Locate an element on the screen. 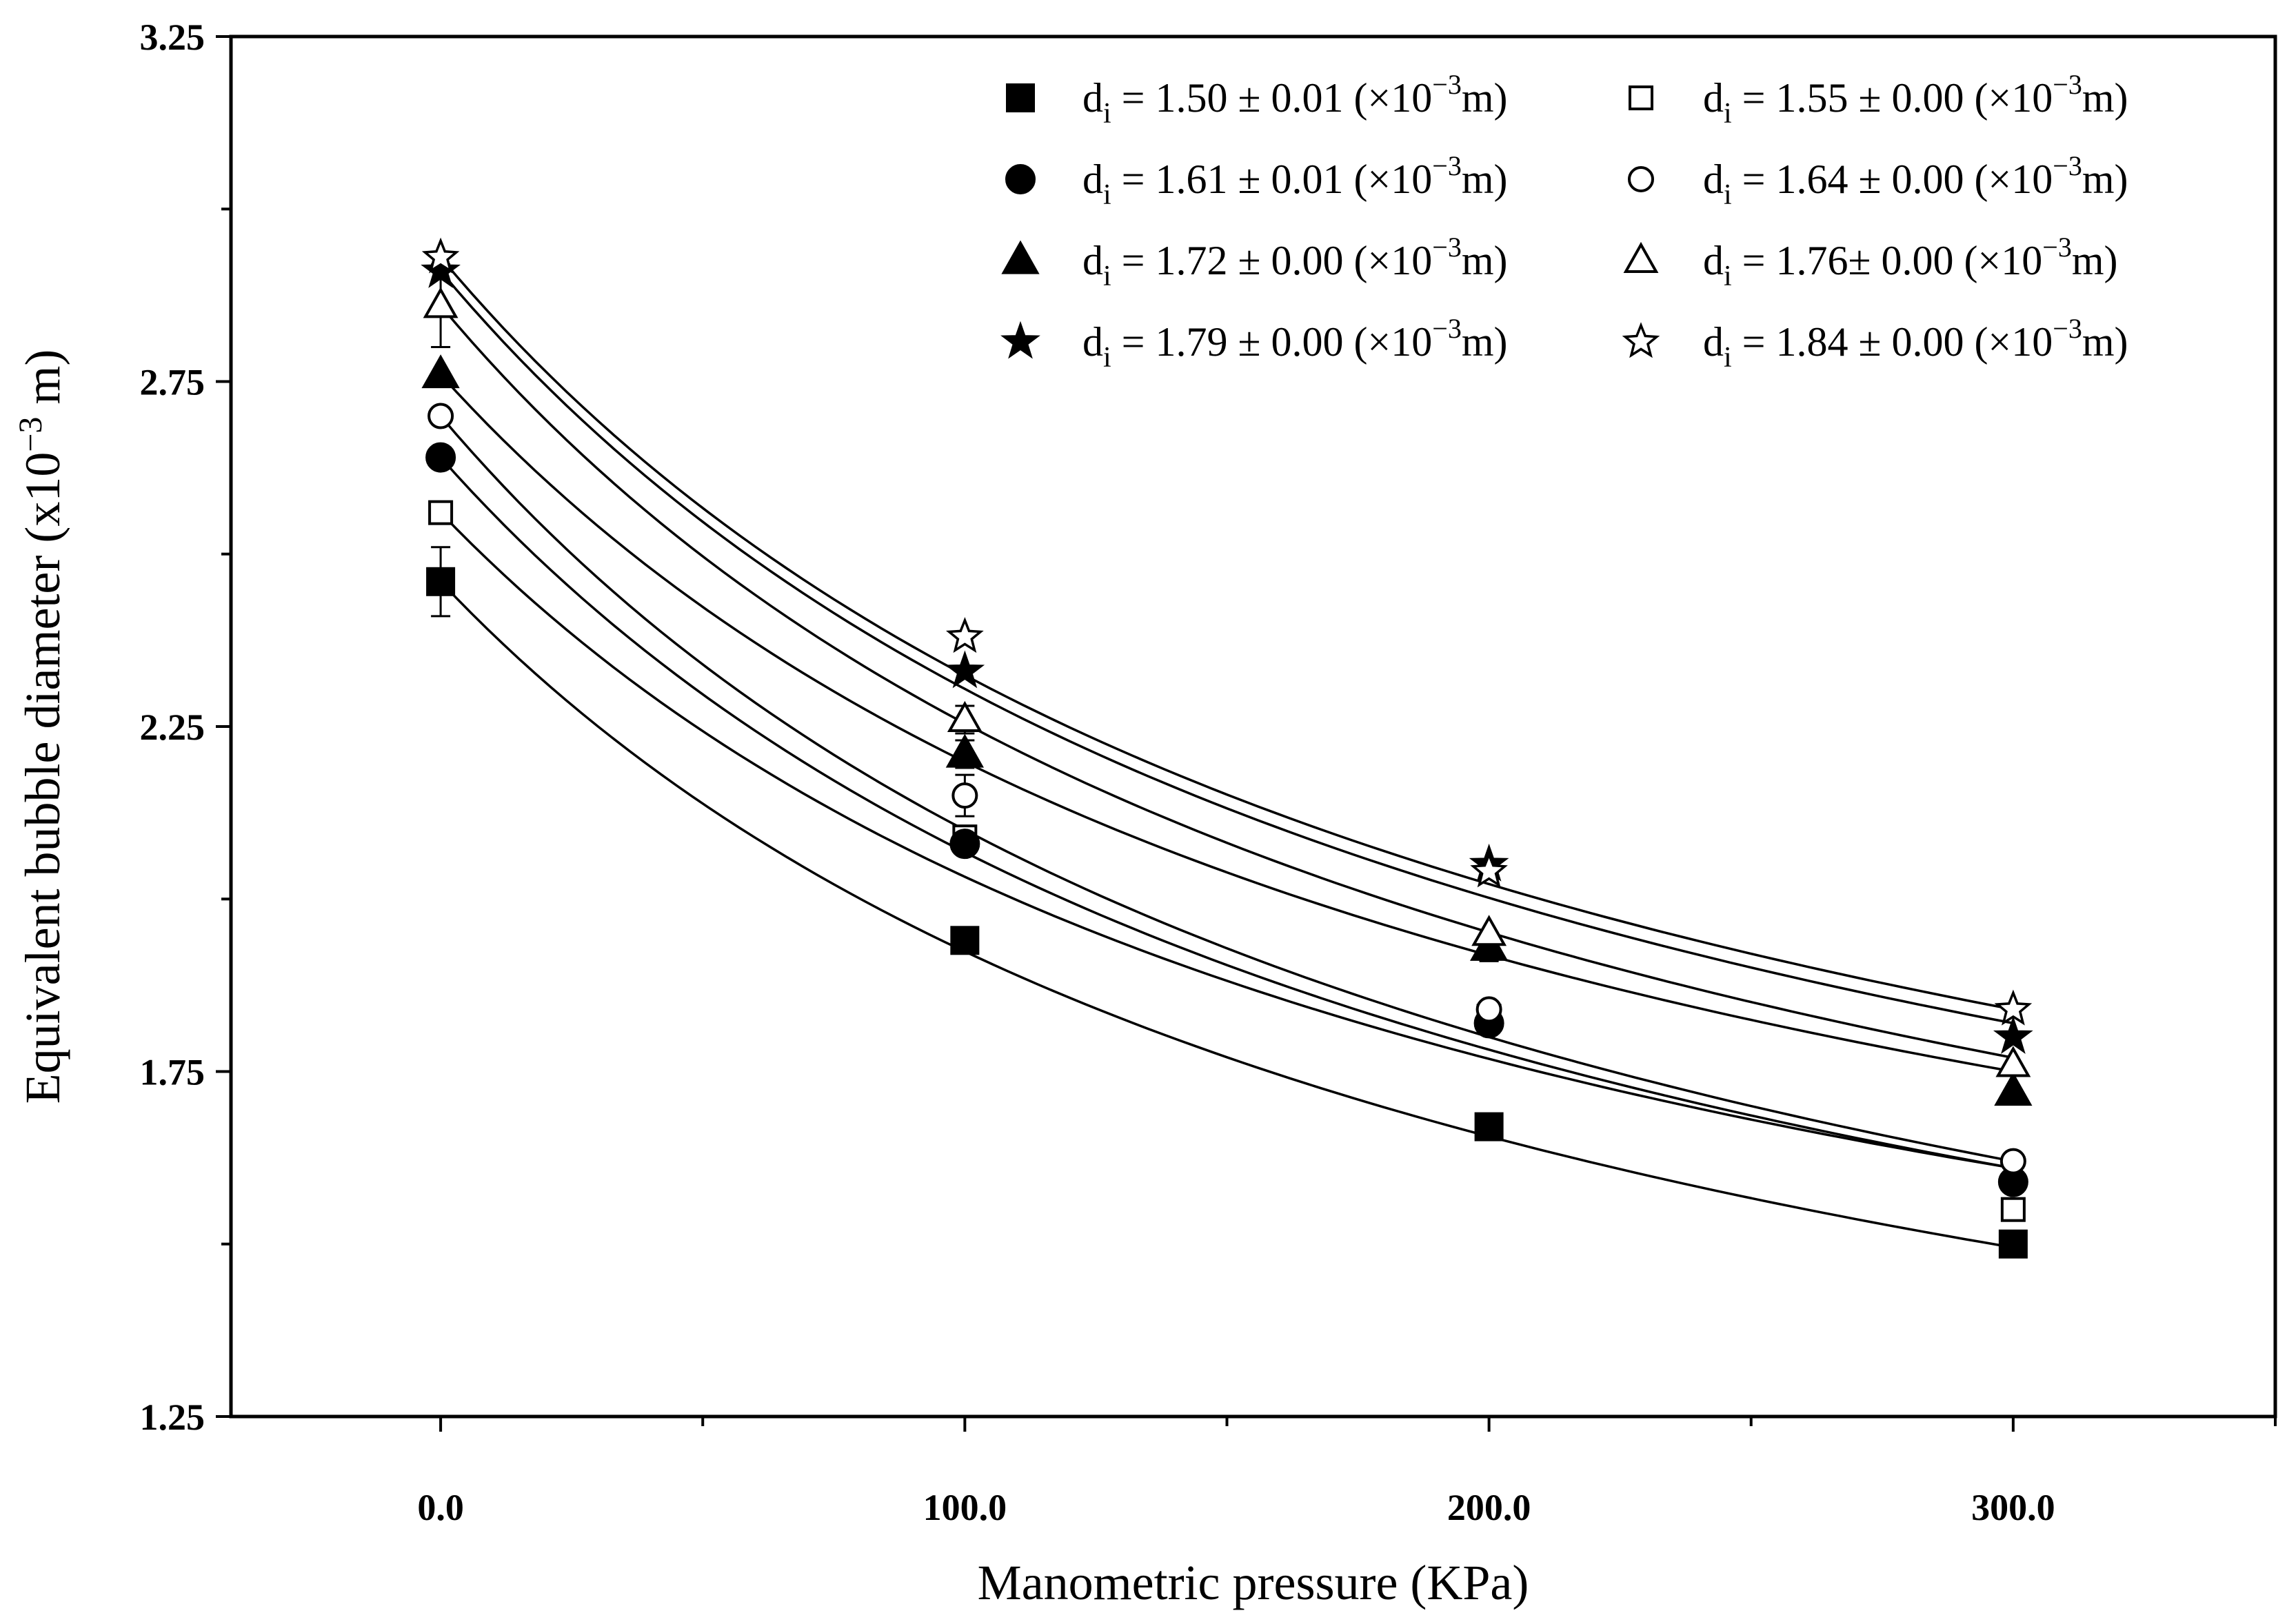 The height and width of the screenshot is (1624, 2287). legend-label-1.72: di = 1.72 ± 0.00 (×10−3m) is located at coordinates (1295, 262).